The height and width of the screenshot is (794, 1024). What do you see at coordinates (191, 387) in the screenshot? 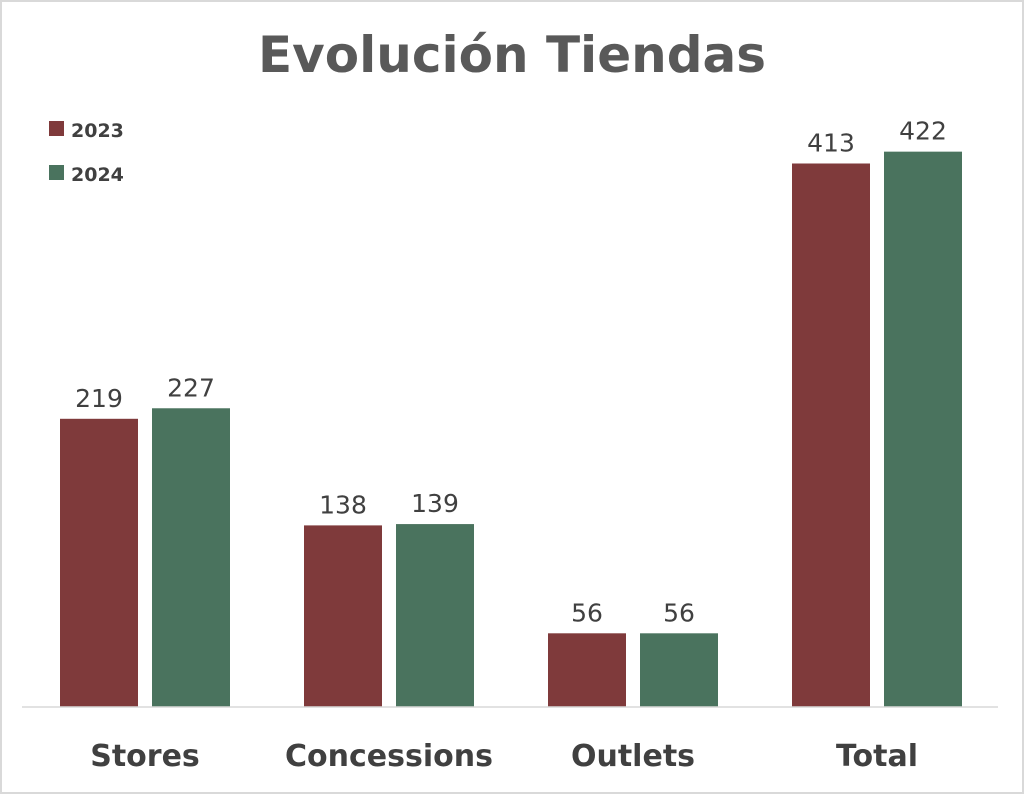
I see `data-label-stores-2024: 227` at bounding box center [191, 387].